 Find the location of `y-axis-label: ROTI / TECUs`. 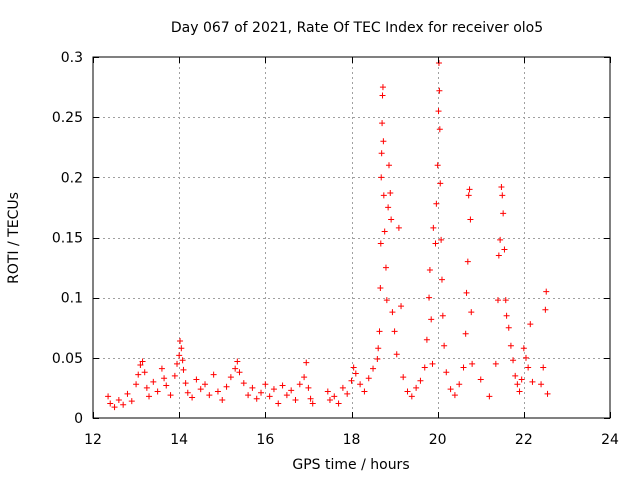

y-axis-label: ROTI / TECUs is located at coordinates (14, 238).